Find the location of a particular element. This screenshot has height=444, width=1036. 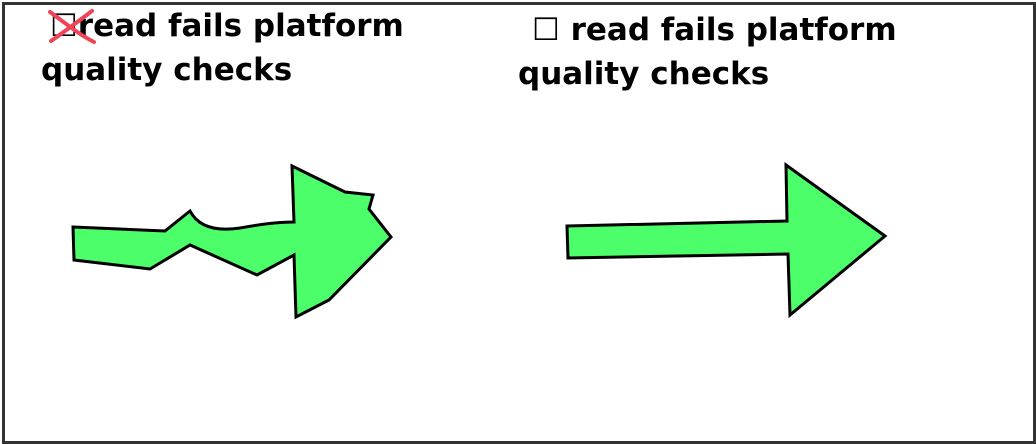

wobbly-arrow-icon is located at coordinates (232, 241).